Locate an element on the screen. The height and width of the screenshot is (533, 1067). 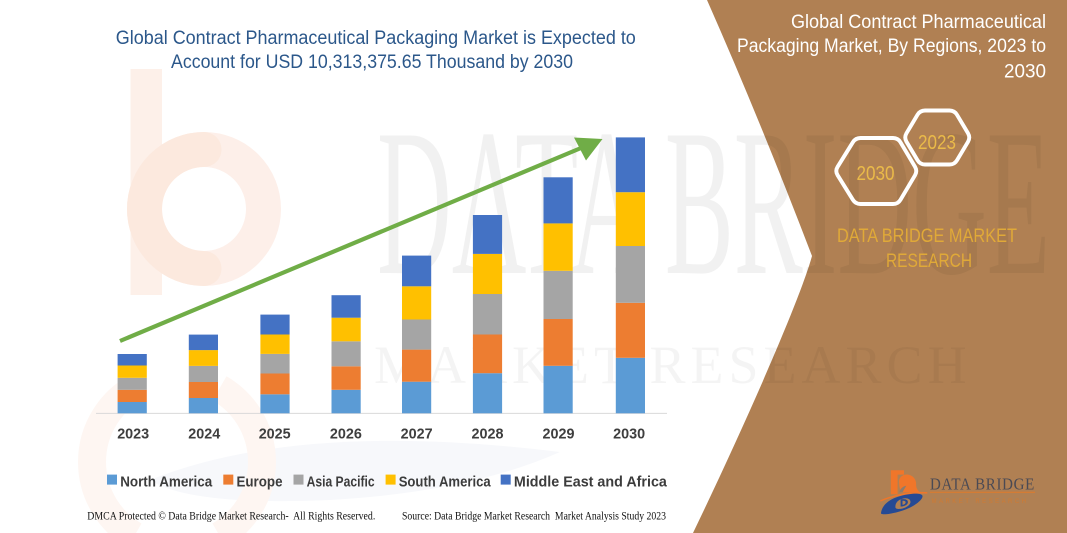
svg-text: 2024 is located at coordinates (204, 434).